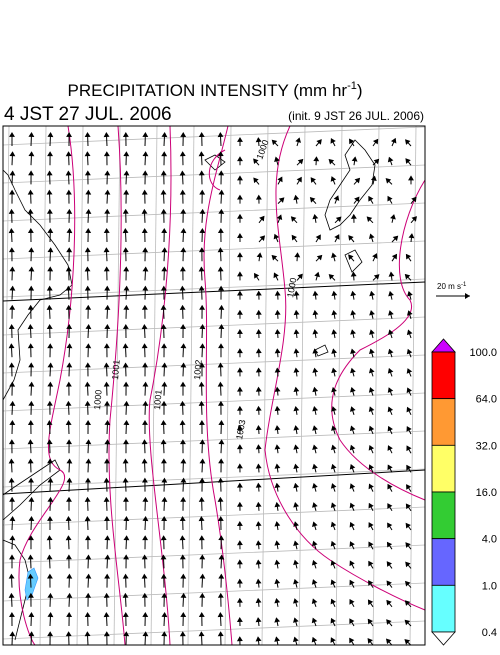  What do you see at coordinates (483, 353) in the screenshot?
I see `colorbar-label: 100.0` at bounding box center [483, 353].